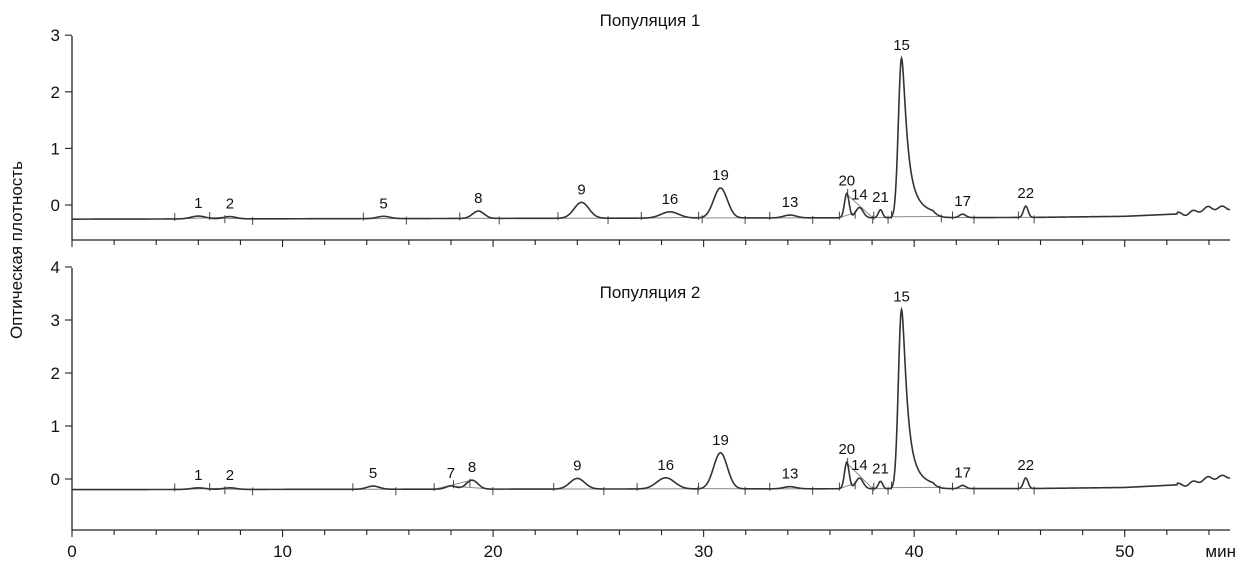 The height and width of the screenshot is (566, 1246). Describe the element at coordinates (703, 551) in the screenshot. I see `x-tick-label: 30` at that location.